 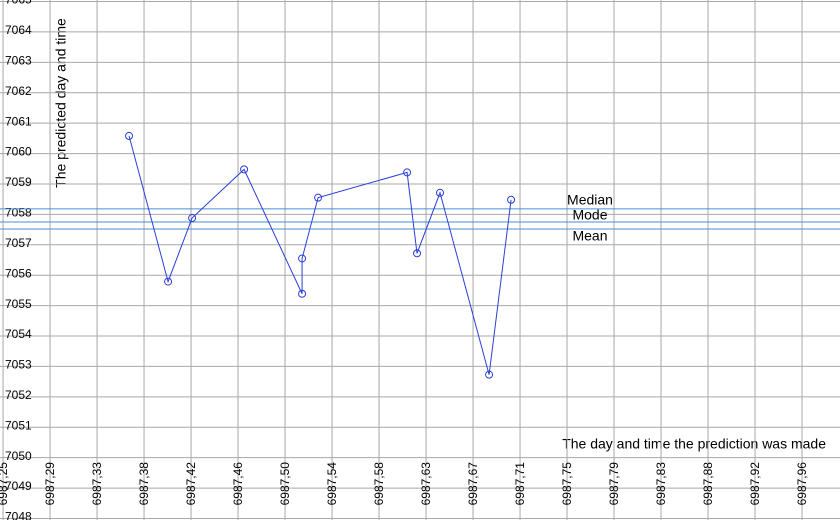 I want to click on y-axis-label: The predicted day and time, so click(x=61, y=103).